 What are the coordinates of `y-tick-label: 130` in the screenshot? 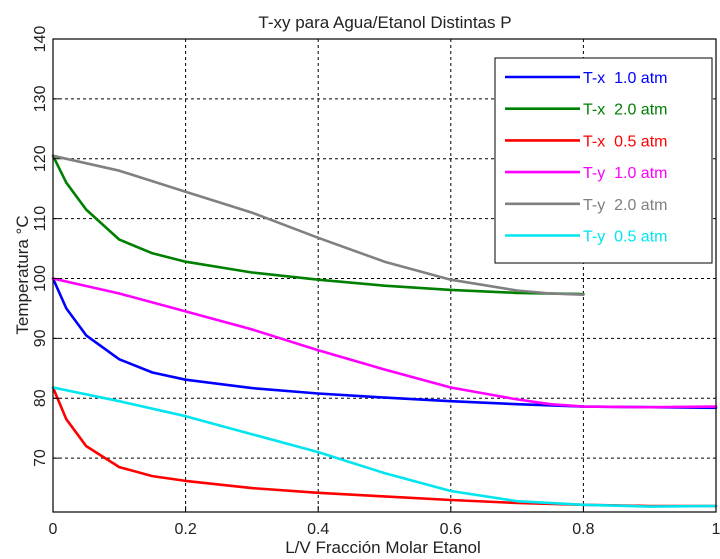 It's located at (40, 98).